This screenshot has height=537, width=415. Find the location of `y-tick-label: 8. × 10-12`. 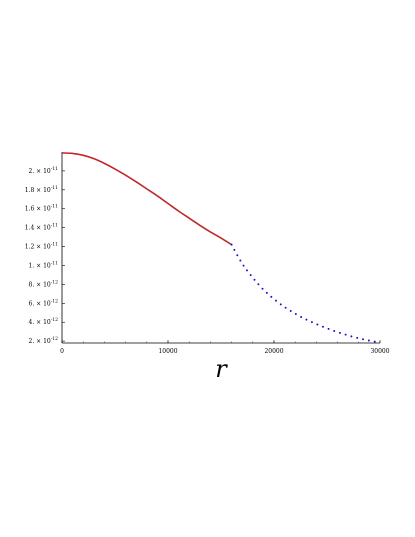

y-tick-label: 8. × 10-12 is located at coordinates (44, 283).